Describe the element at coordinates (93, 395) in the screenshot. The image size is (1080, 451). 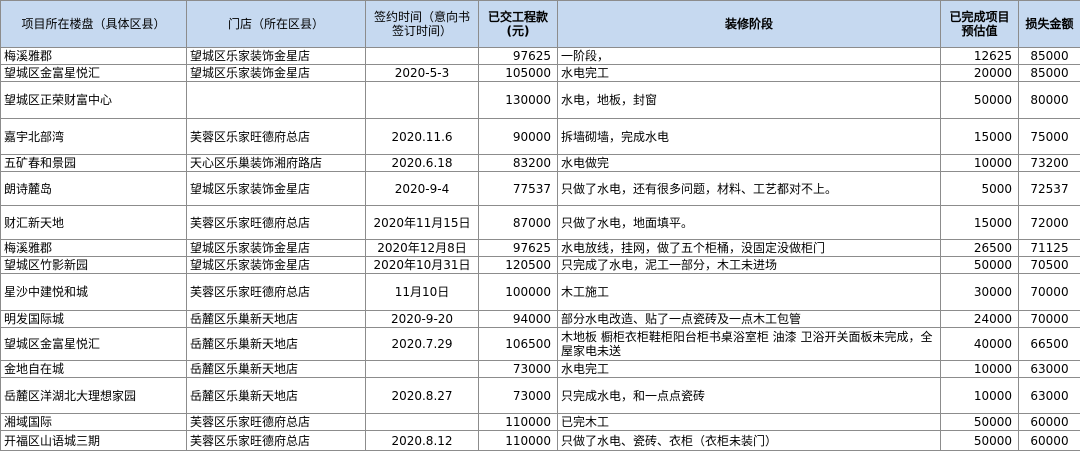
I see `project-cell: 岳麓区洋湖北大理想家园` at that location.